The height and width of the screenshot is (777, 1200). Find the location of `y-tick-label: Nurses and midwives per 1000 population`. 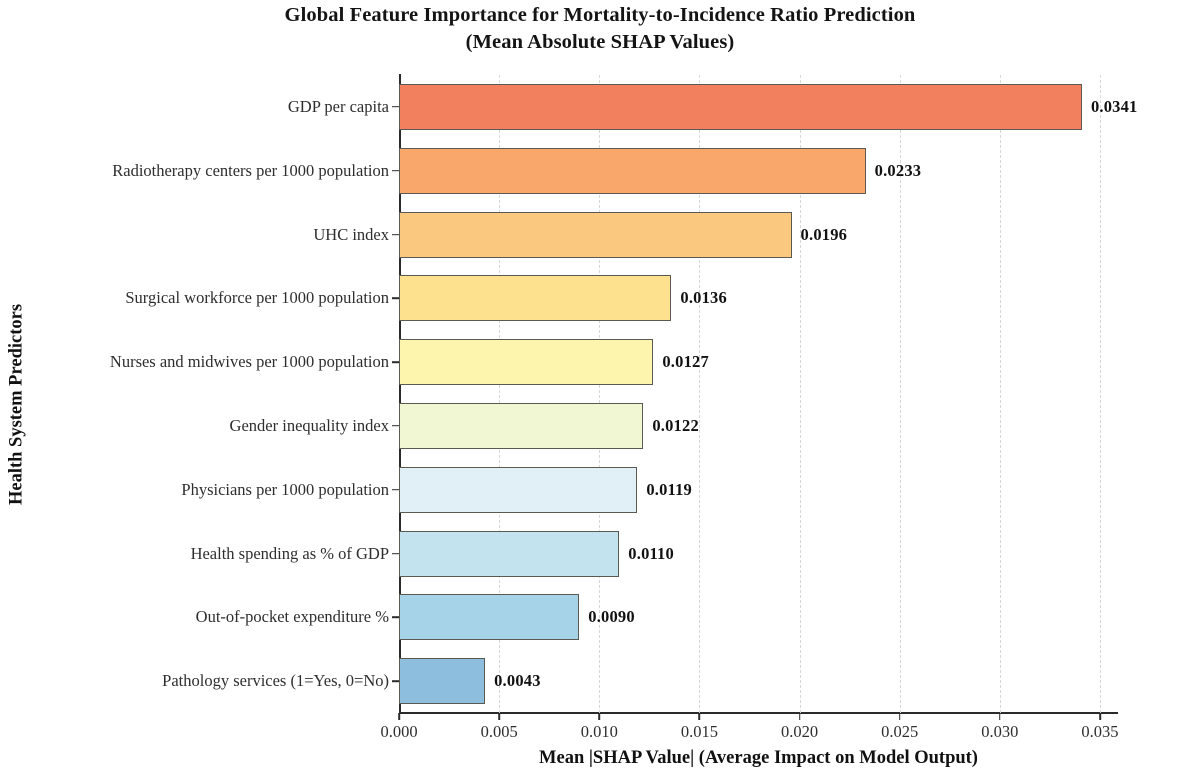

y-tick-label: Nurses and midwives per 1000 population is located at coordinates (249, 362).